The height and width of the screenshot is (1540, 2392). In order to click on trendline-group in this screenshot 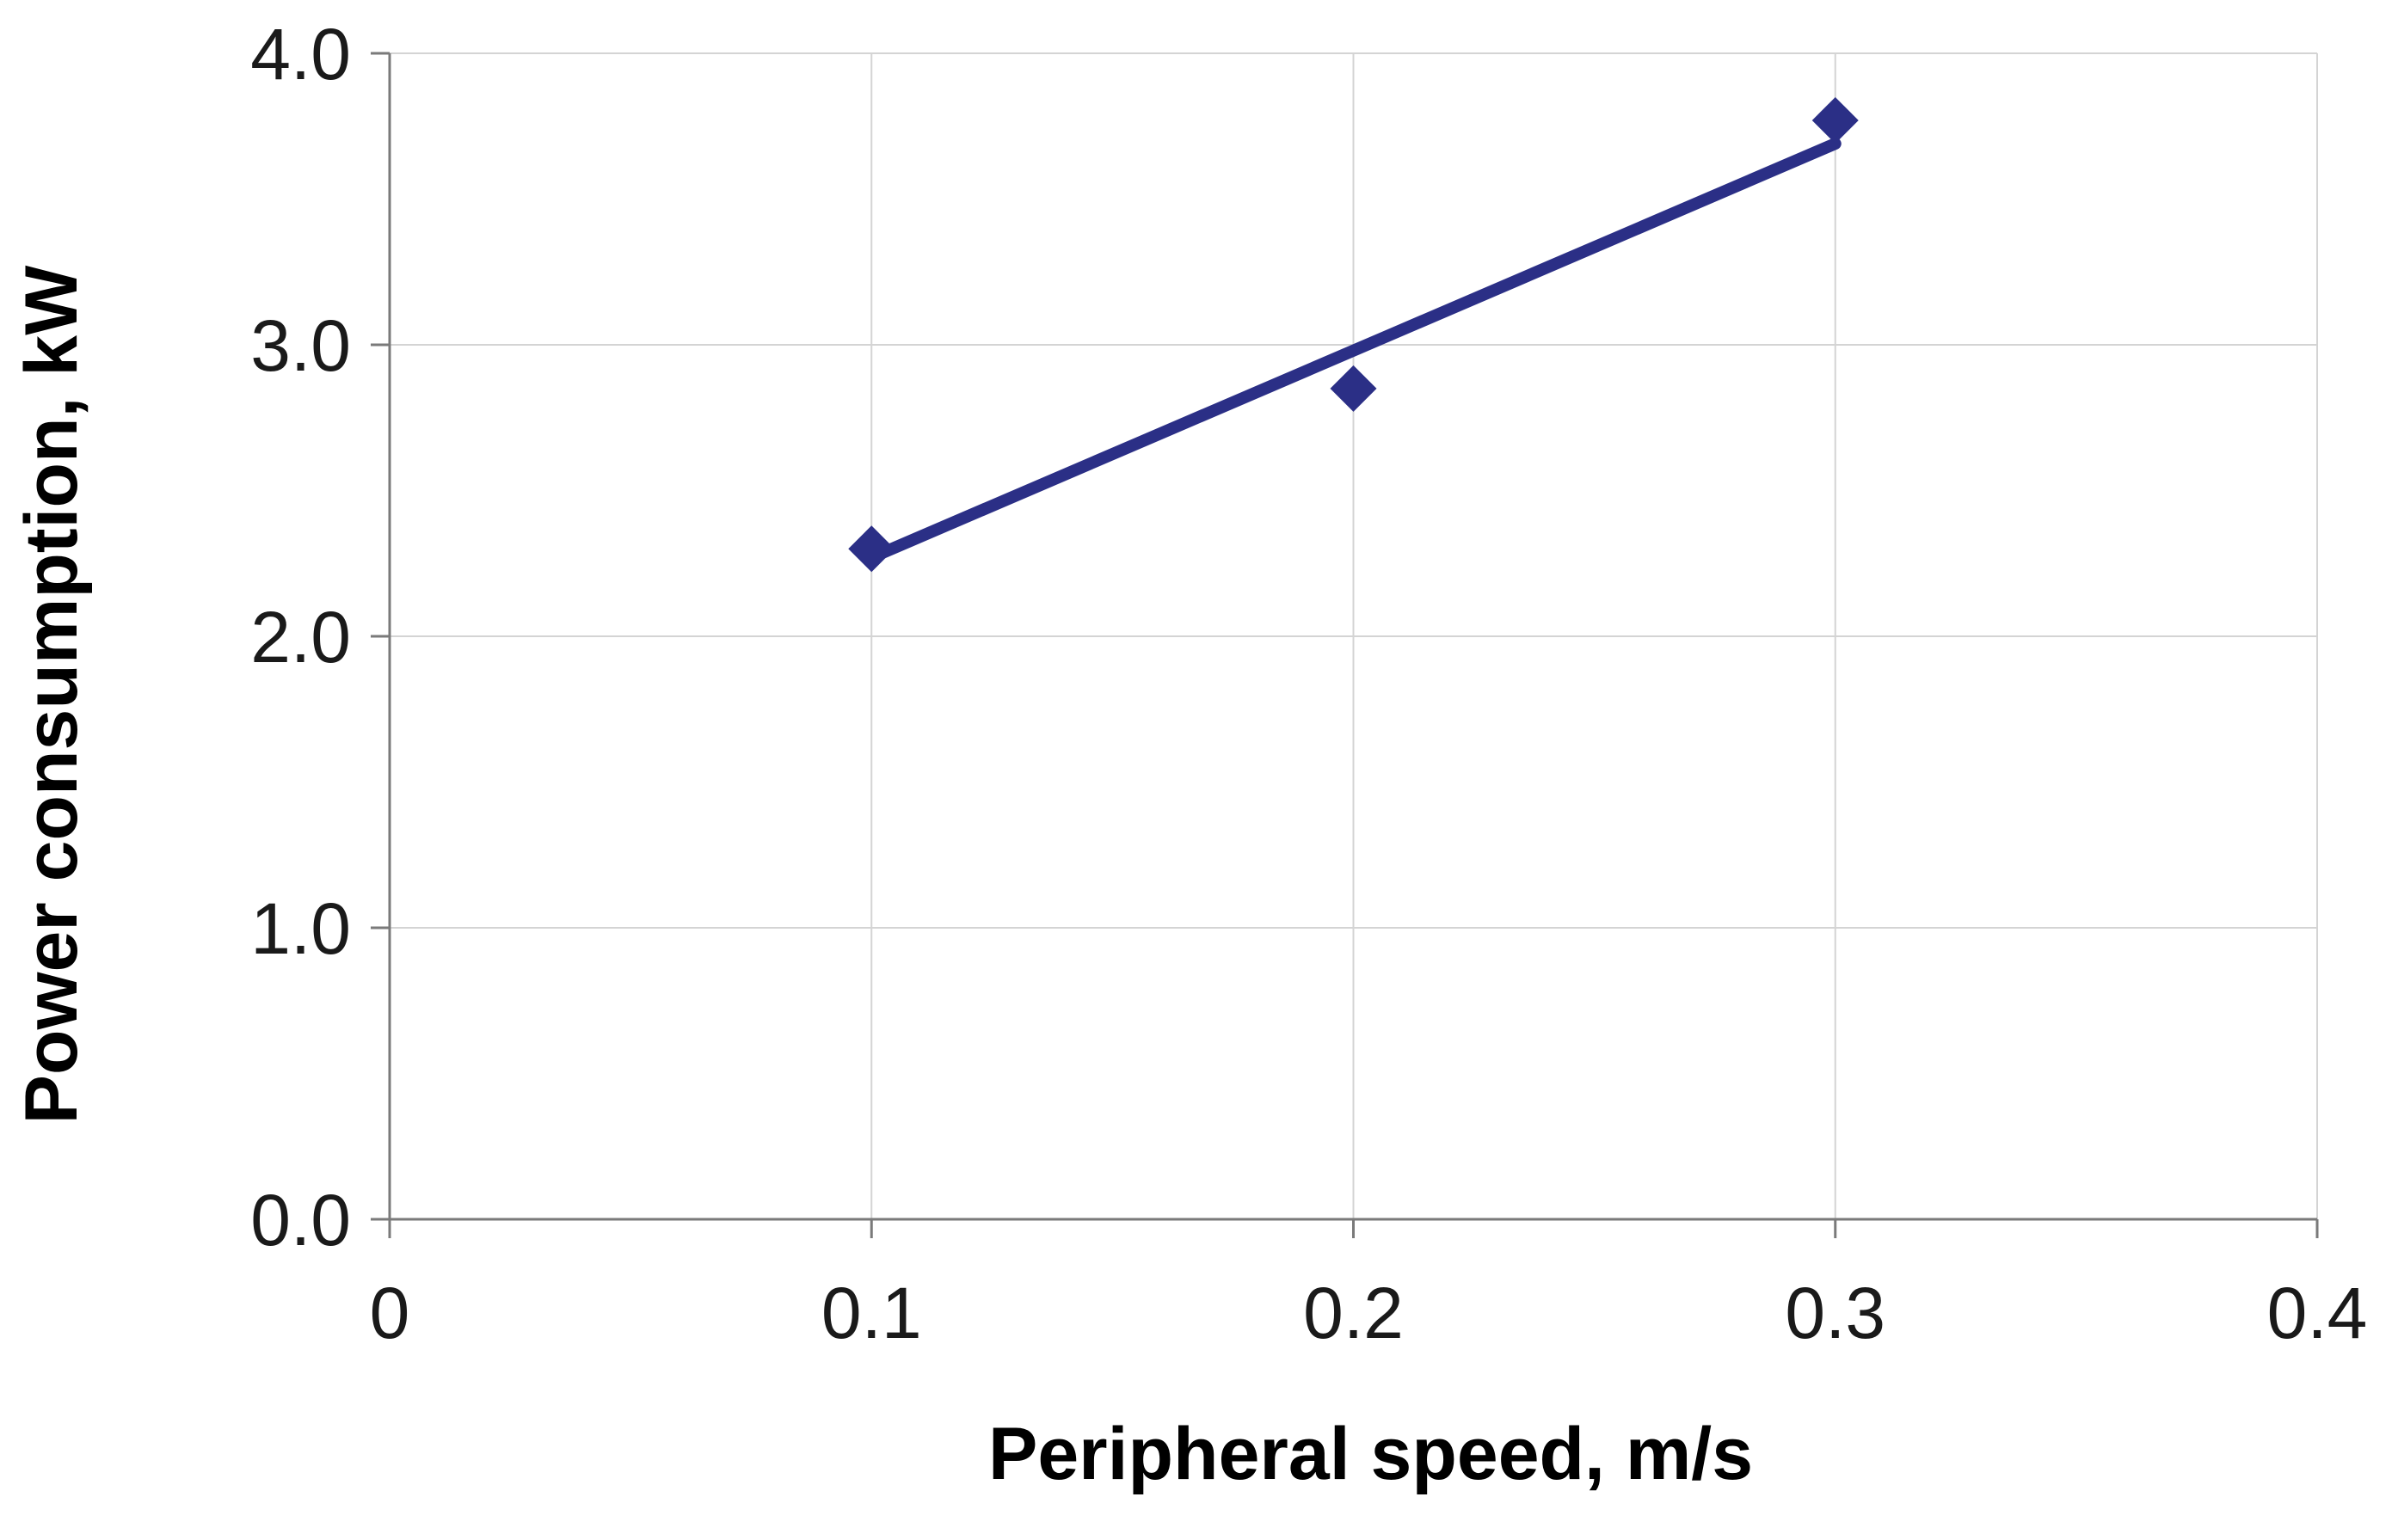, I will do `click(1353, 351)`.